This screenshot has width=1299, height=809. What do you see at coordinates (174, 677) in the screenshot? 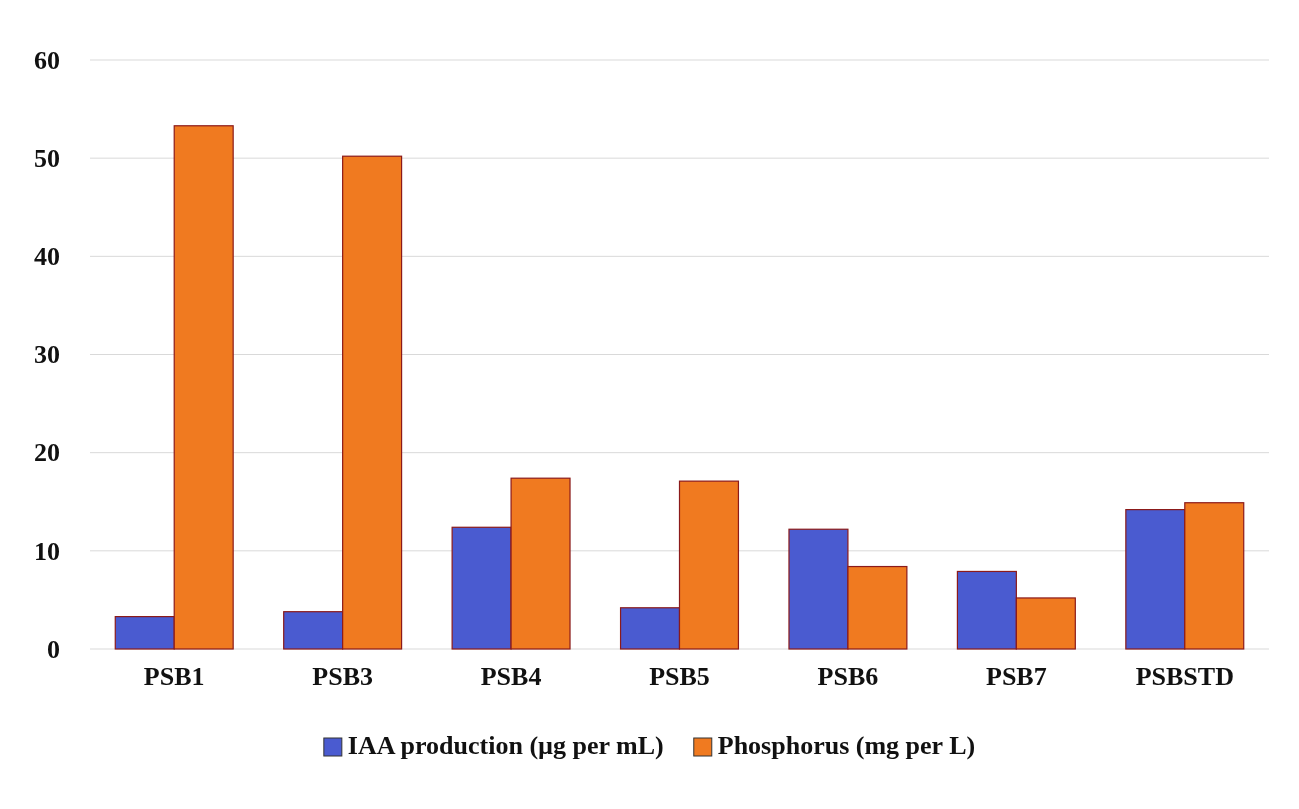
I see `x-tick-label: PSB1` at bounding box center [174, 677].